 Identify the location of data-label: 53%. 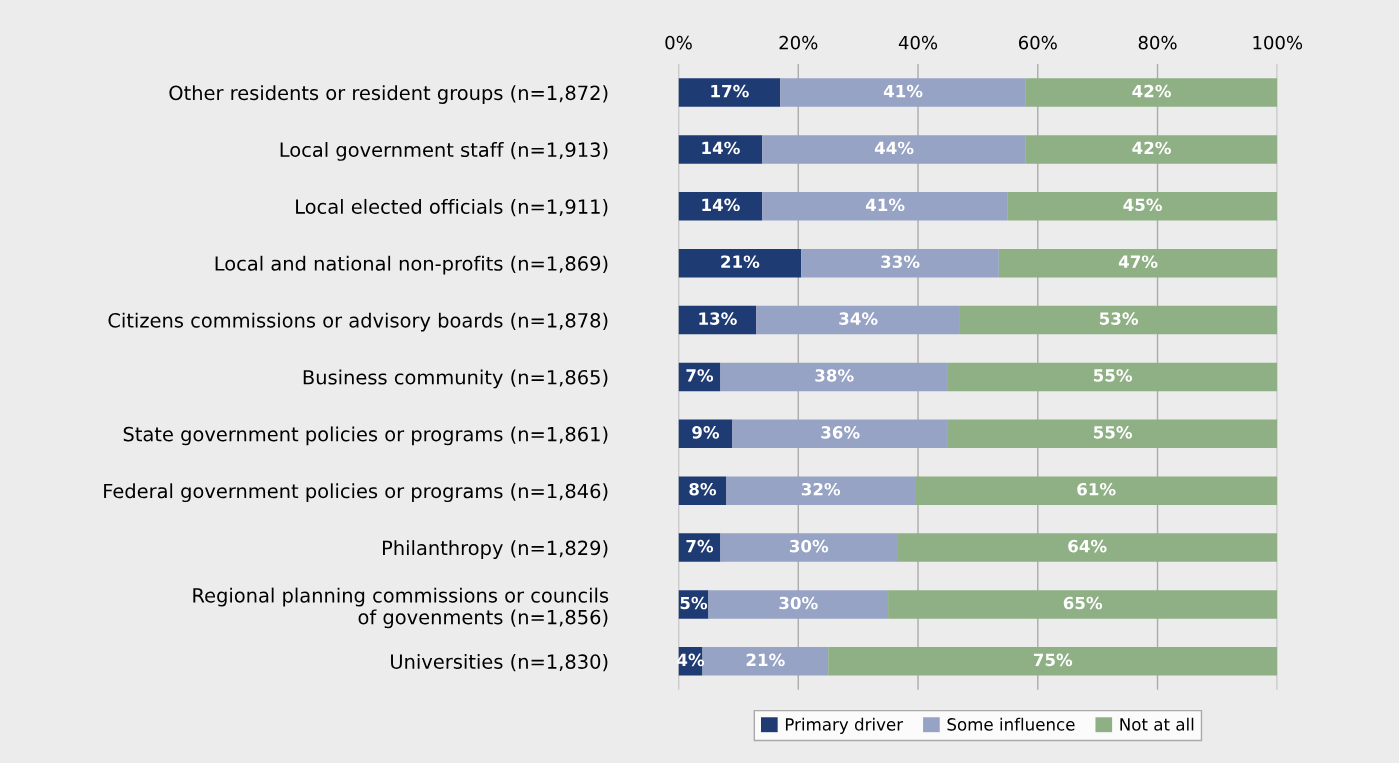
(1119, 318).